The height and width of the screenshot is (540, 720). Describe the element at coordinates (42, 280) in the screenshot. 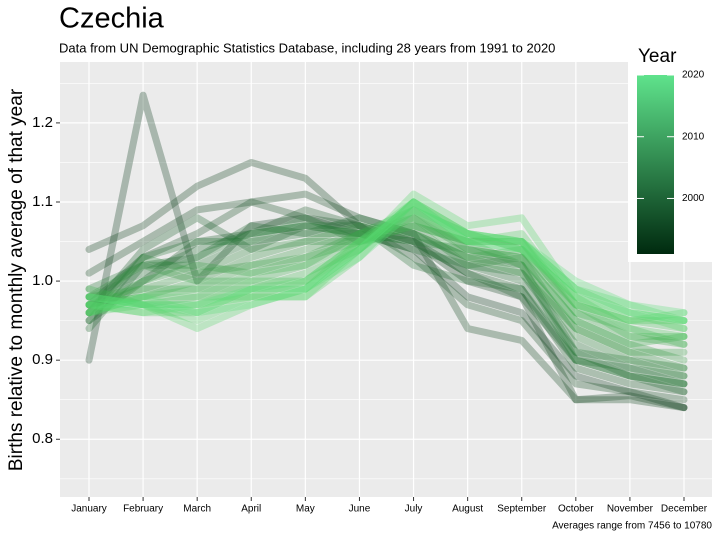

I see `y-tick-label: 1.0` at that location.